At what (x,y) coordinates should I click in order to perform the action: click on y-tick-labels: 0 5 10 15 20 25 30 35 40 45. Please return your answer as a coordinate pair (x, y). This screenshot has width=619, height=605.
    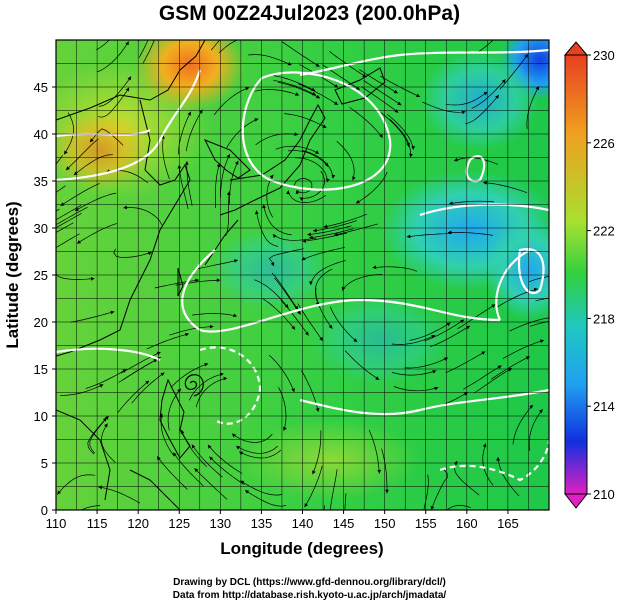
    Looking at the image, I should click on (45, 299).